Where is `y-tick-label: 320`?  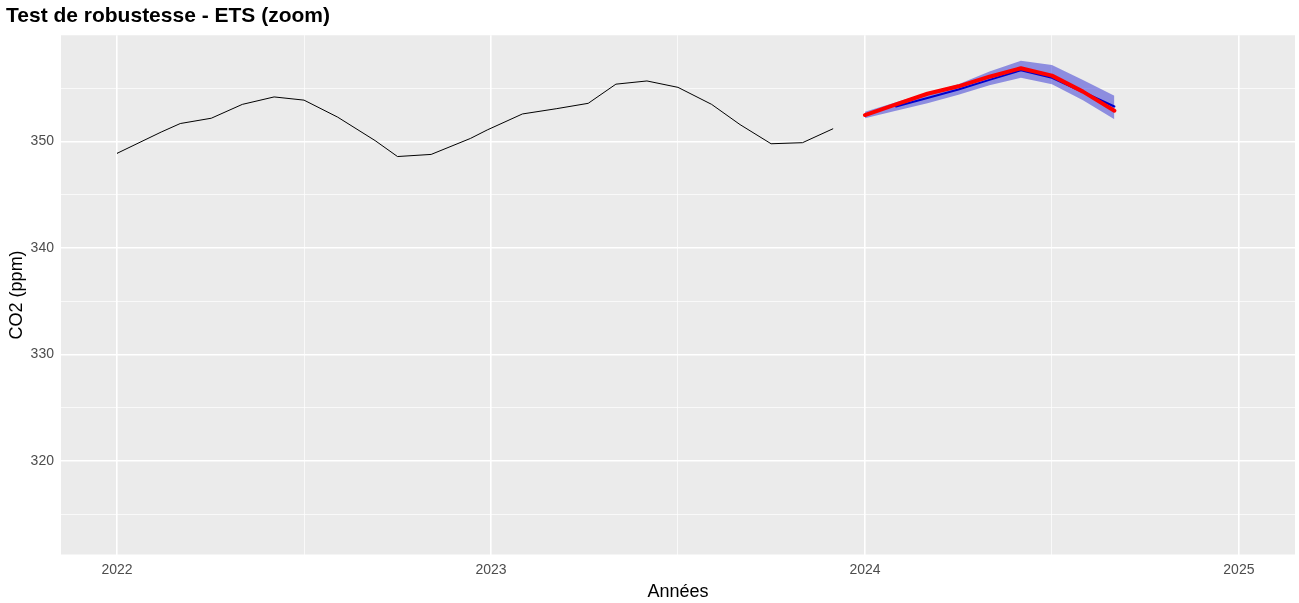 y-tick-label: 320 is located at coordinates (42, 459).